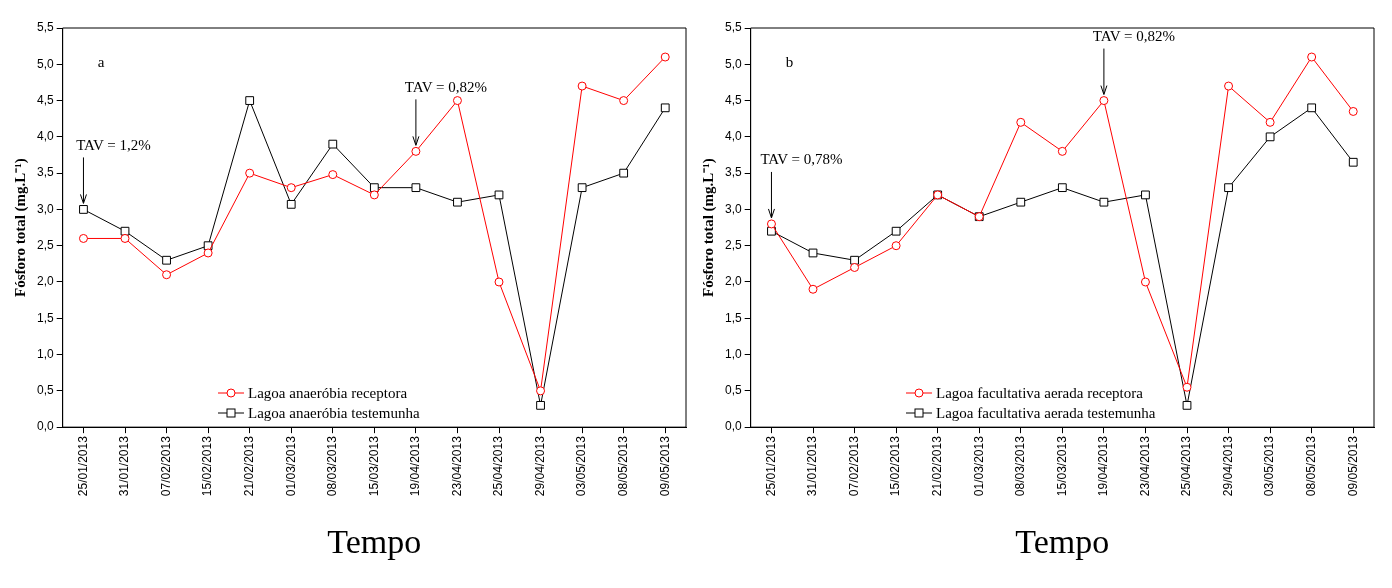 This screenshot has width=1392, height=588. Describe the element at coordinates (789, 62) in the screenshot. I see `annotation: b` at that location.